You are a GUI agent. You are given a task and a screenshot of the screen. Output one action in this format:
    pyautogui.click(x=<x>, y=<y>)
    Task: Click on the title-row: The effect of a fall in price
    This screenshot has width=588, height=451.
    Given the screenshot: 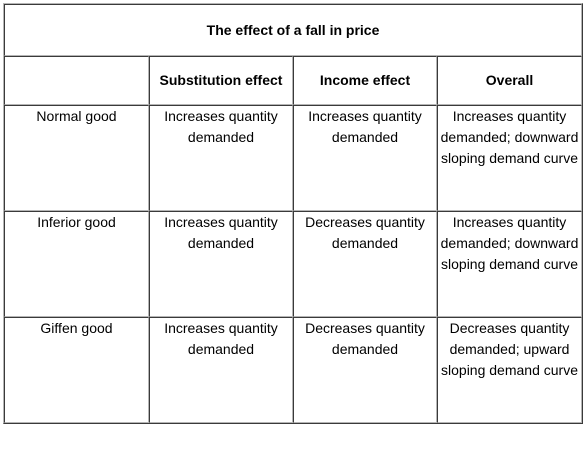 What is the action you would take?
    pyautogui.click(x=293, y=30)
    